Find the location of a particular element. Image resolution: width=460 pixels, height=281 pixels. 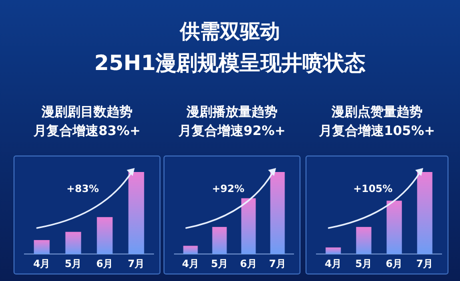

annotation: +92% is located at coordinates (228, 189).